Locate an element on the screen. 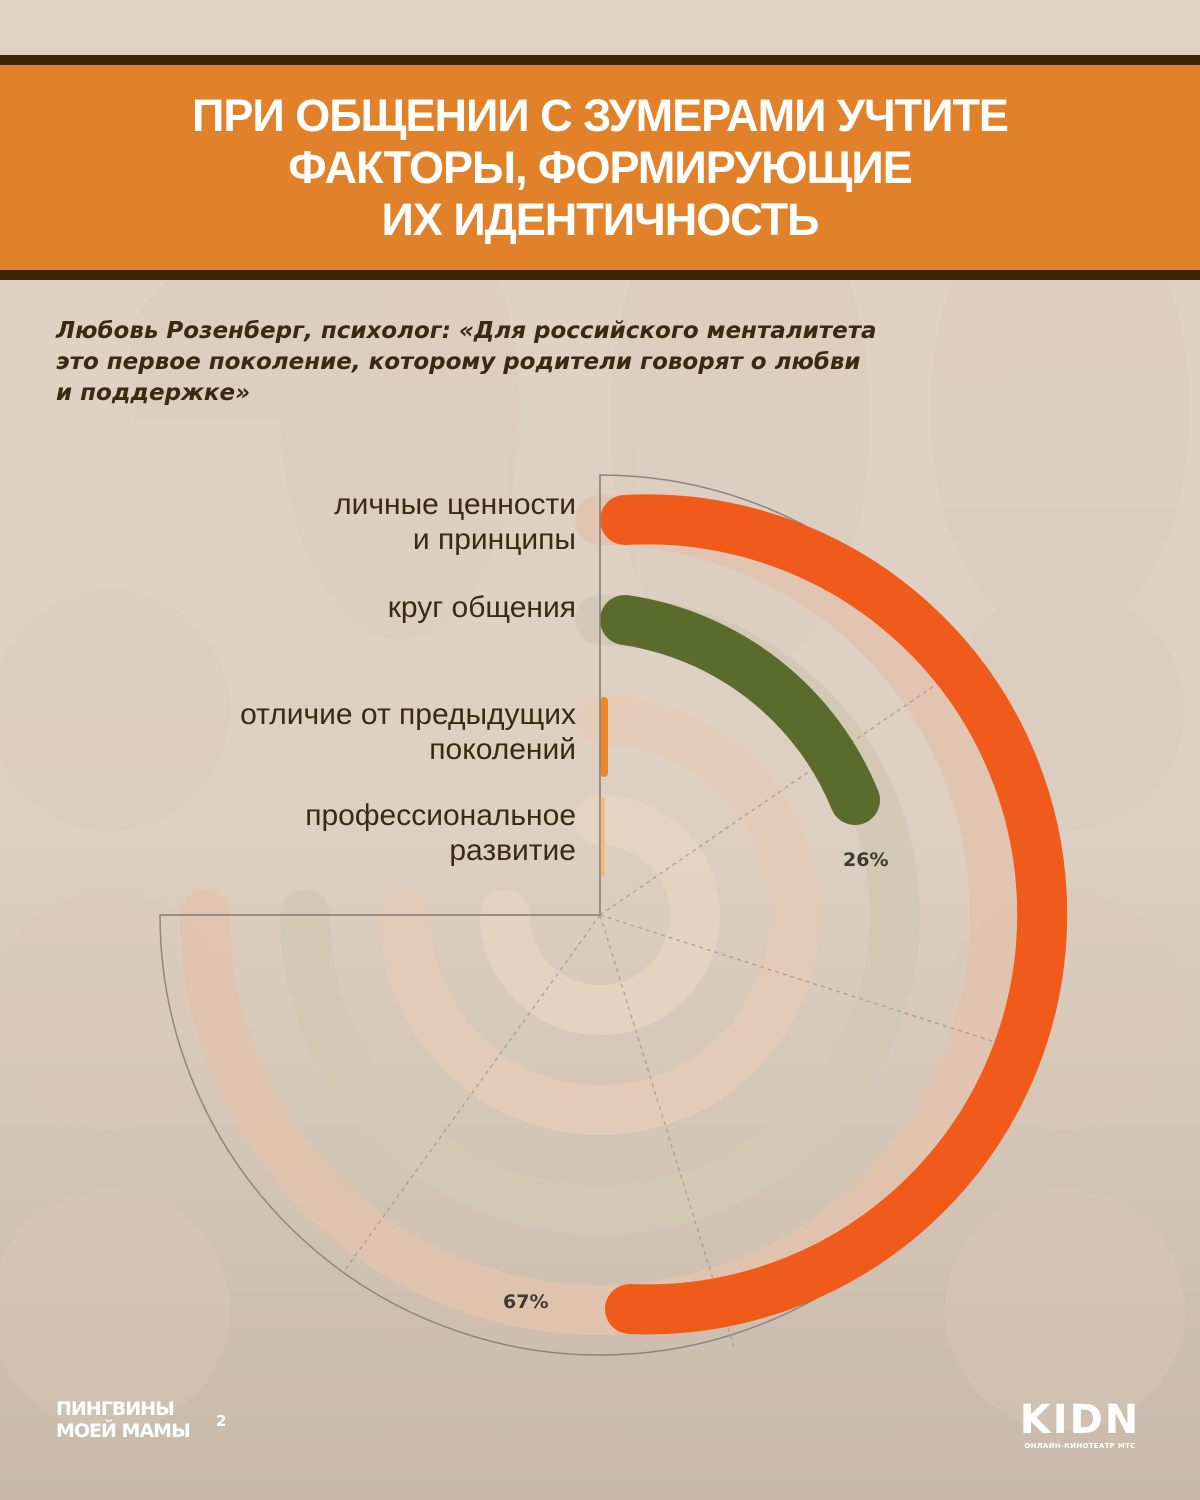  value-label-social-circle: 26% is located at coordinates (866, 860).